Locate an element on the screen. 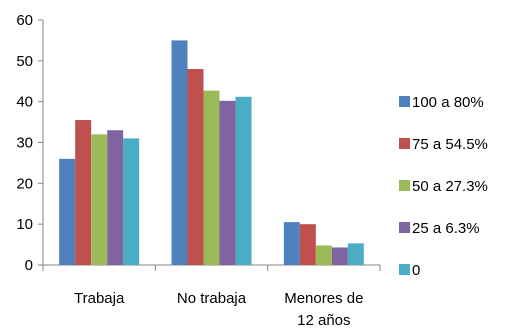 The image size is (505, 331). x-category-label: Menores de is located at coordinates (323, 298).